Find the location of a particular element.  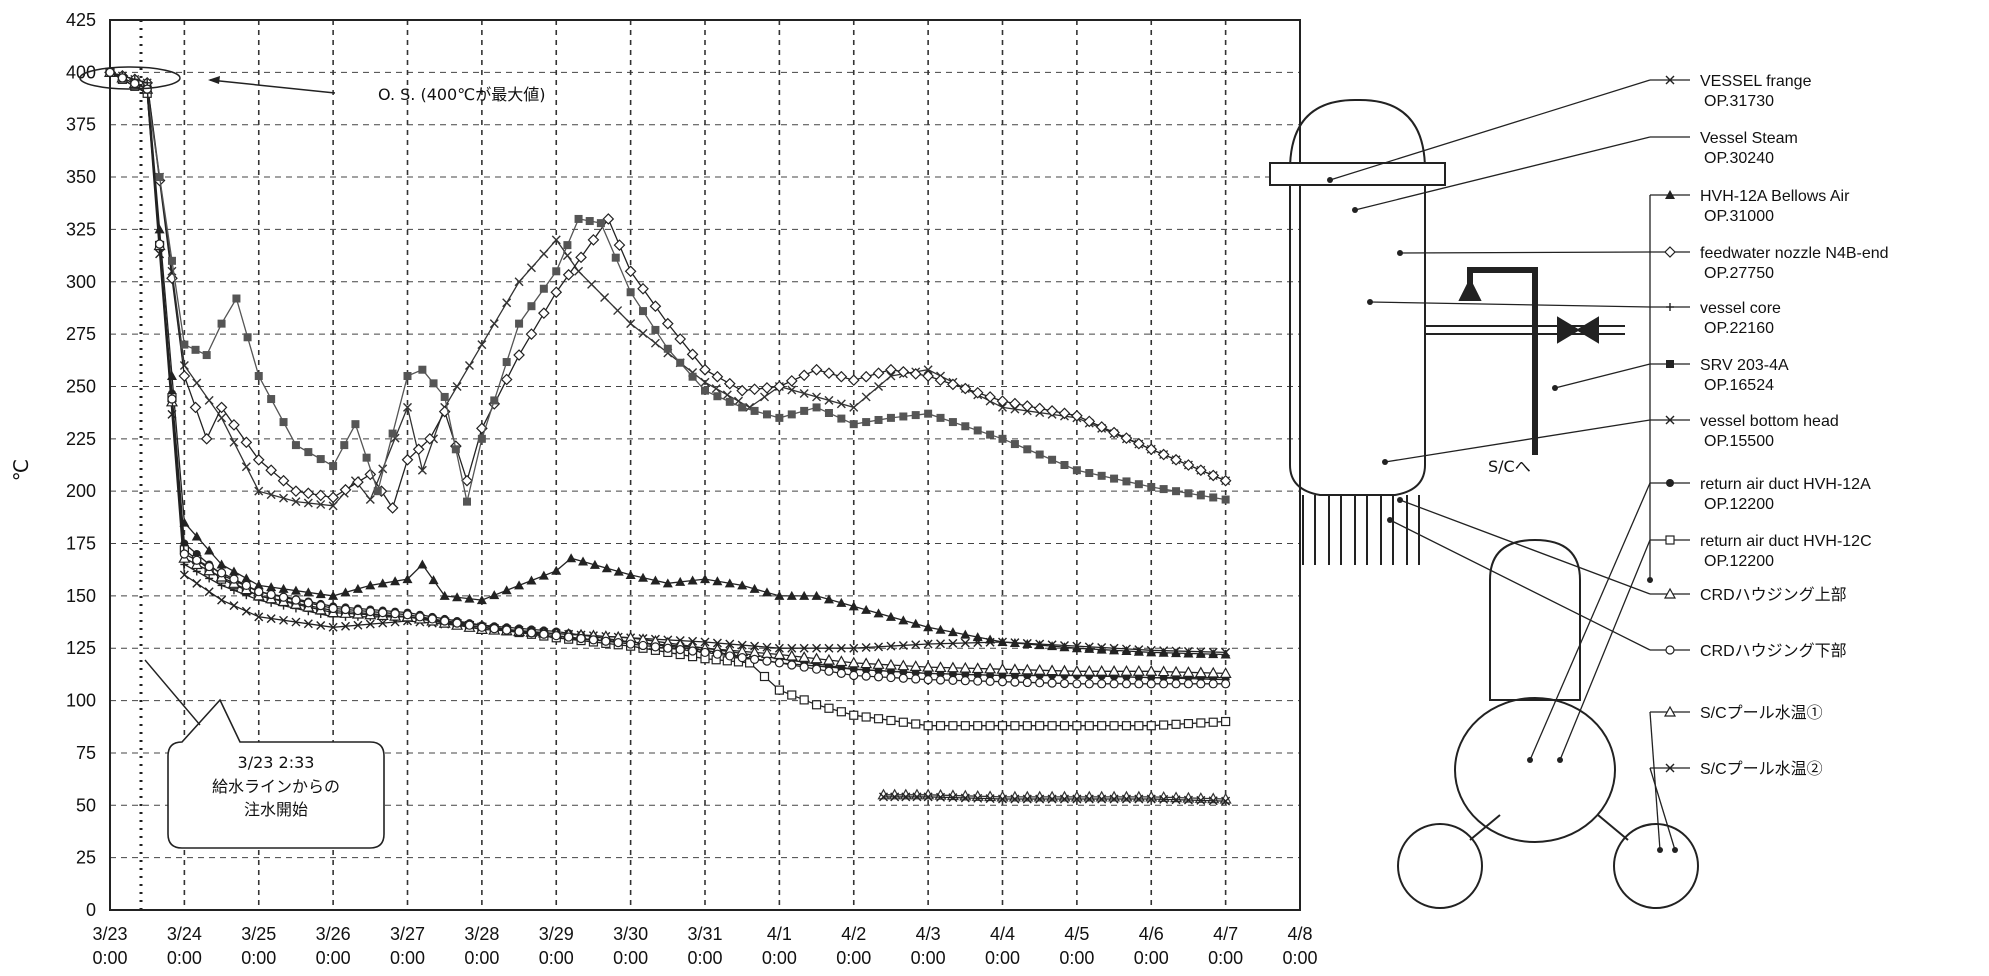

y-tick-label: 75 is located at coordinates (86, 753).